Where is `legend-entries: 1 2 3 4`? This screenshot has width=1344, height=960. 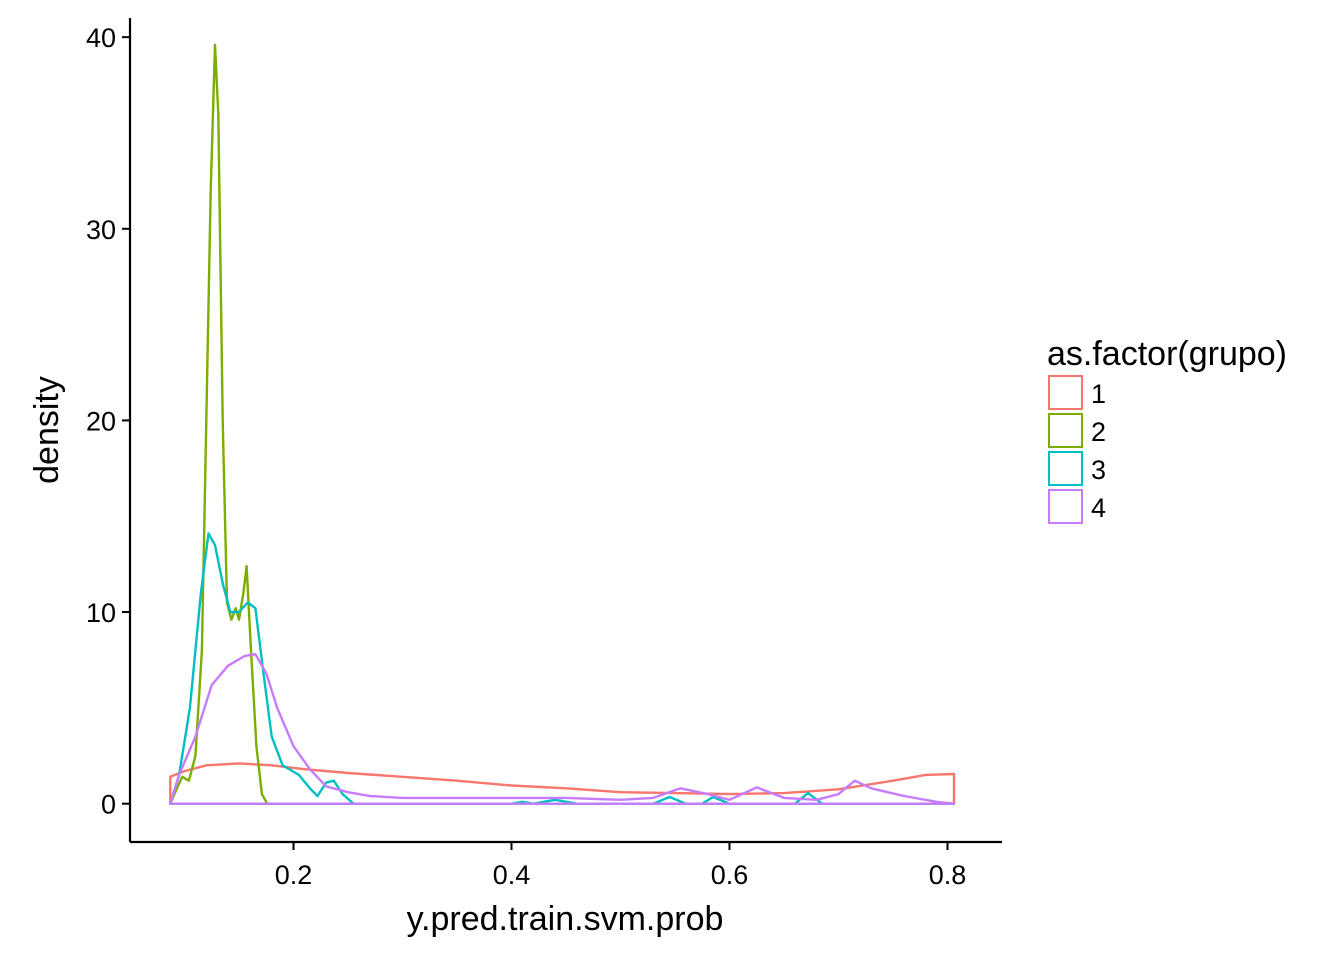 legend-entries: 1 2 3 4 is located at coordinates (1077, 449).